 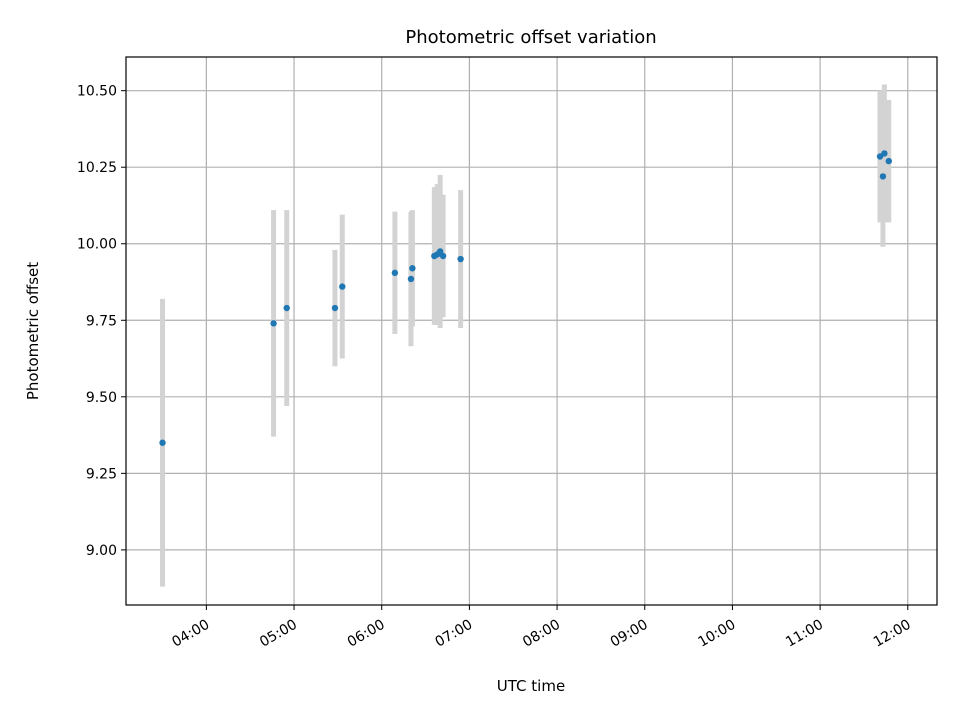 What do you see at coordinates (531, 686) in the screenshot?
I see `x-axis-label: UTC time` at bounding box center [531, 686].